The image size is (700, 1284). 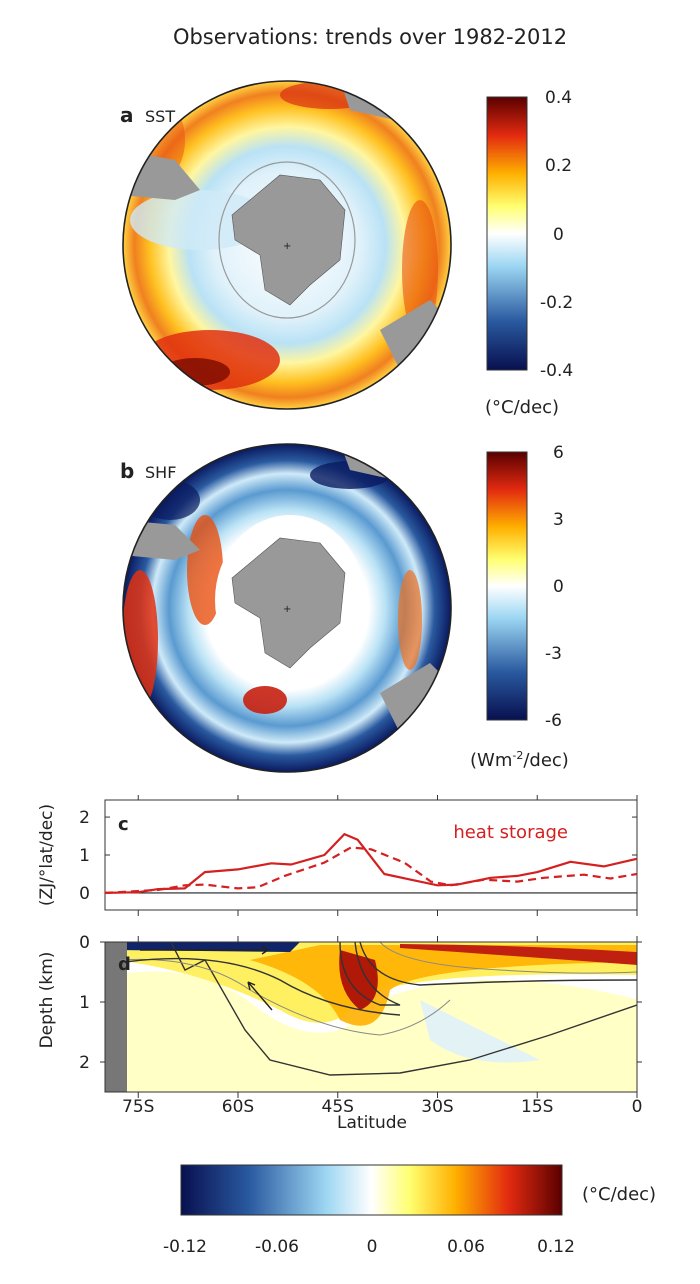 I want to click on panel-b-variable: SHF, so click(x=160, y=472).